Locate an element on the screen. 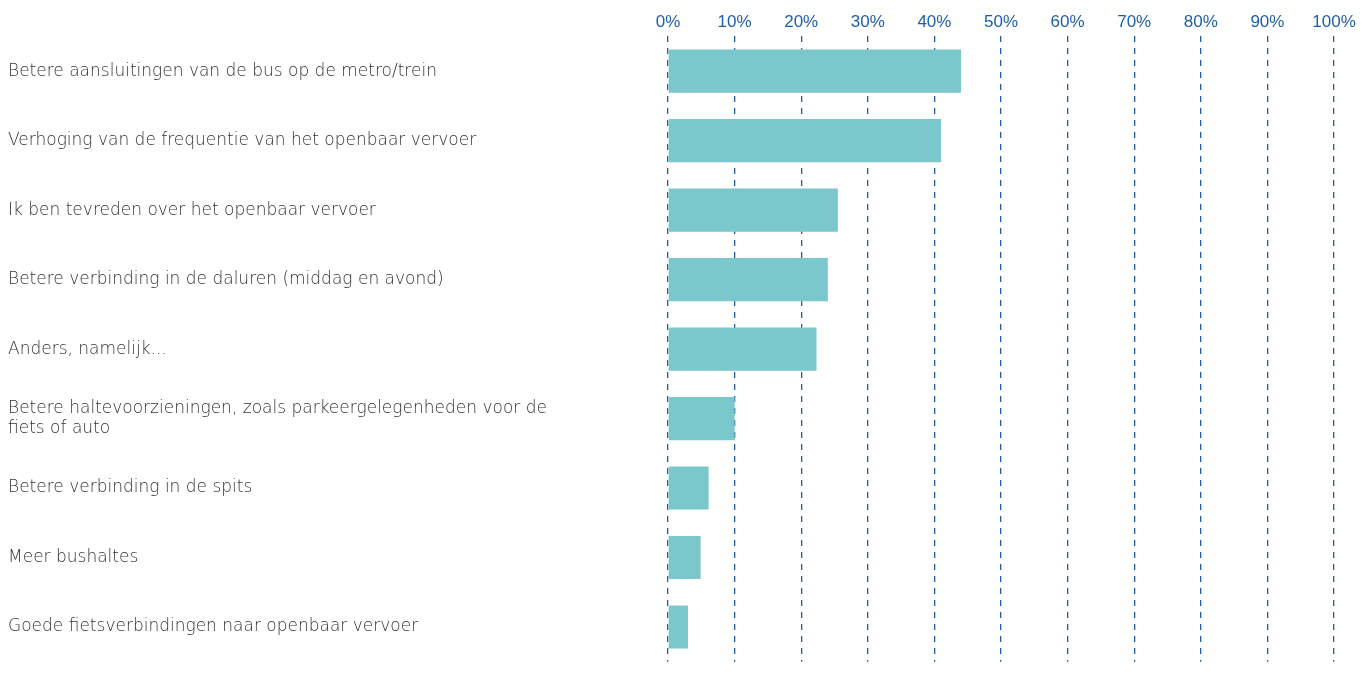  x-tick-label: 70% is located at coordinates (1134, 21).